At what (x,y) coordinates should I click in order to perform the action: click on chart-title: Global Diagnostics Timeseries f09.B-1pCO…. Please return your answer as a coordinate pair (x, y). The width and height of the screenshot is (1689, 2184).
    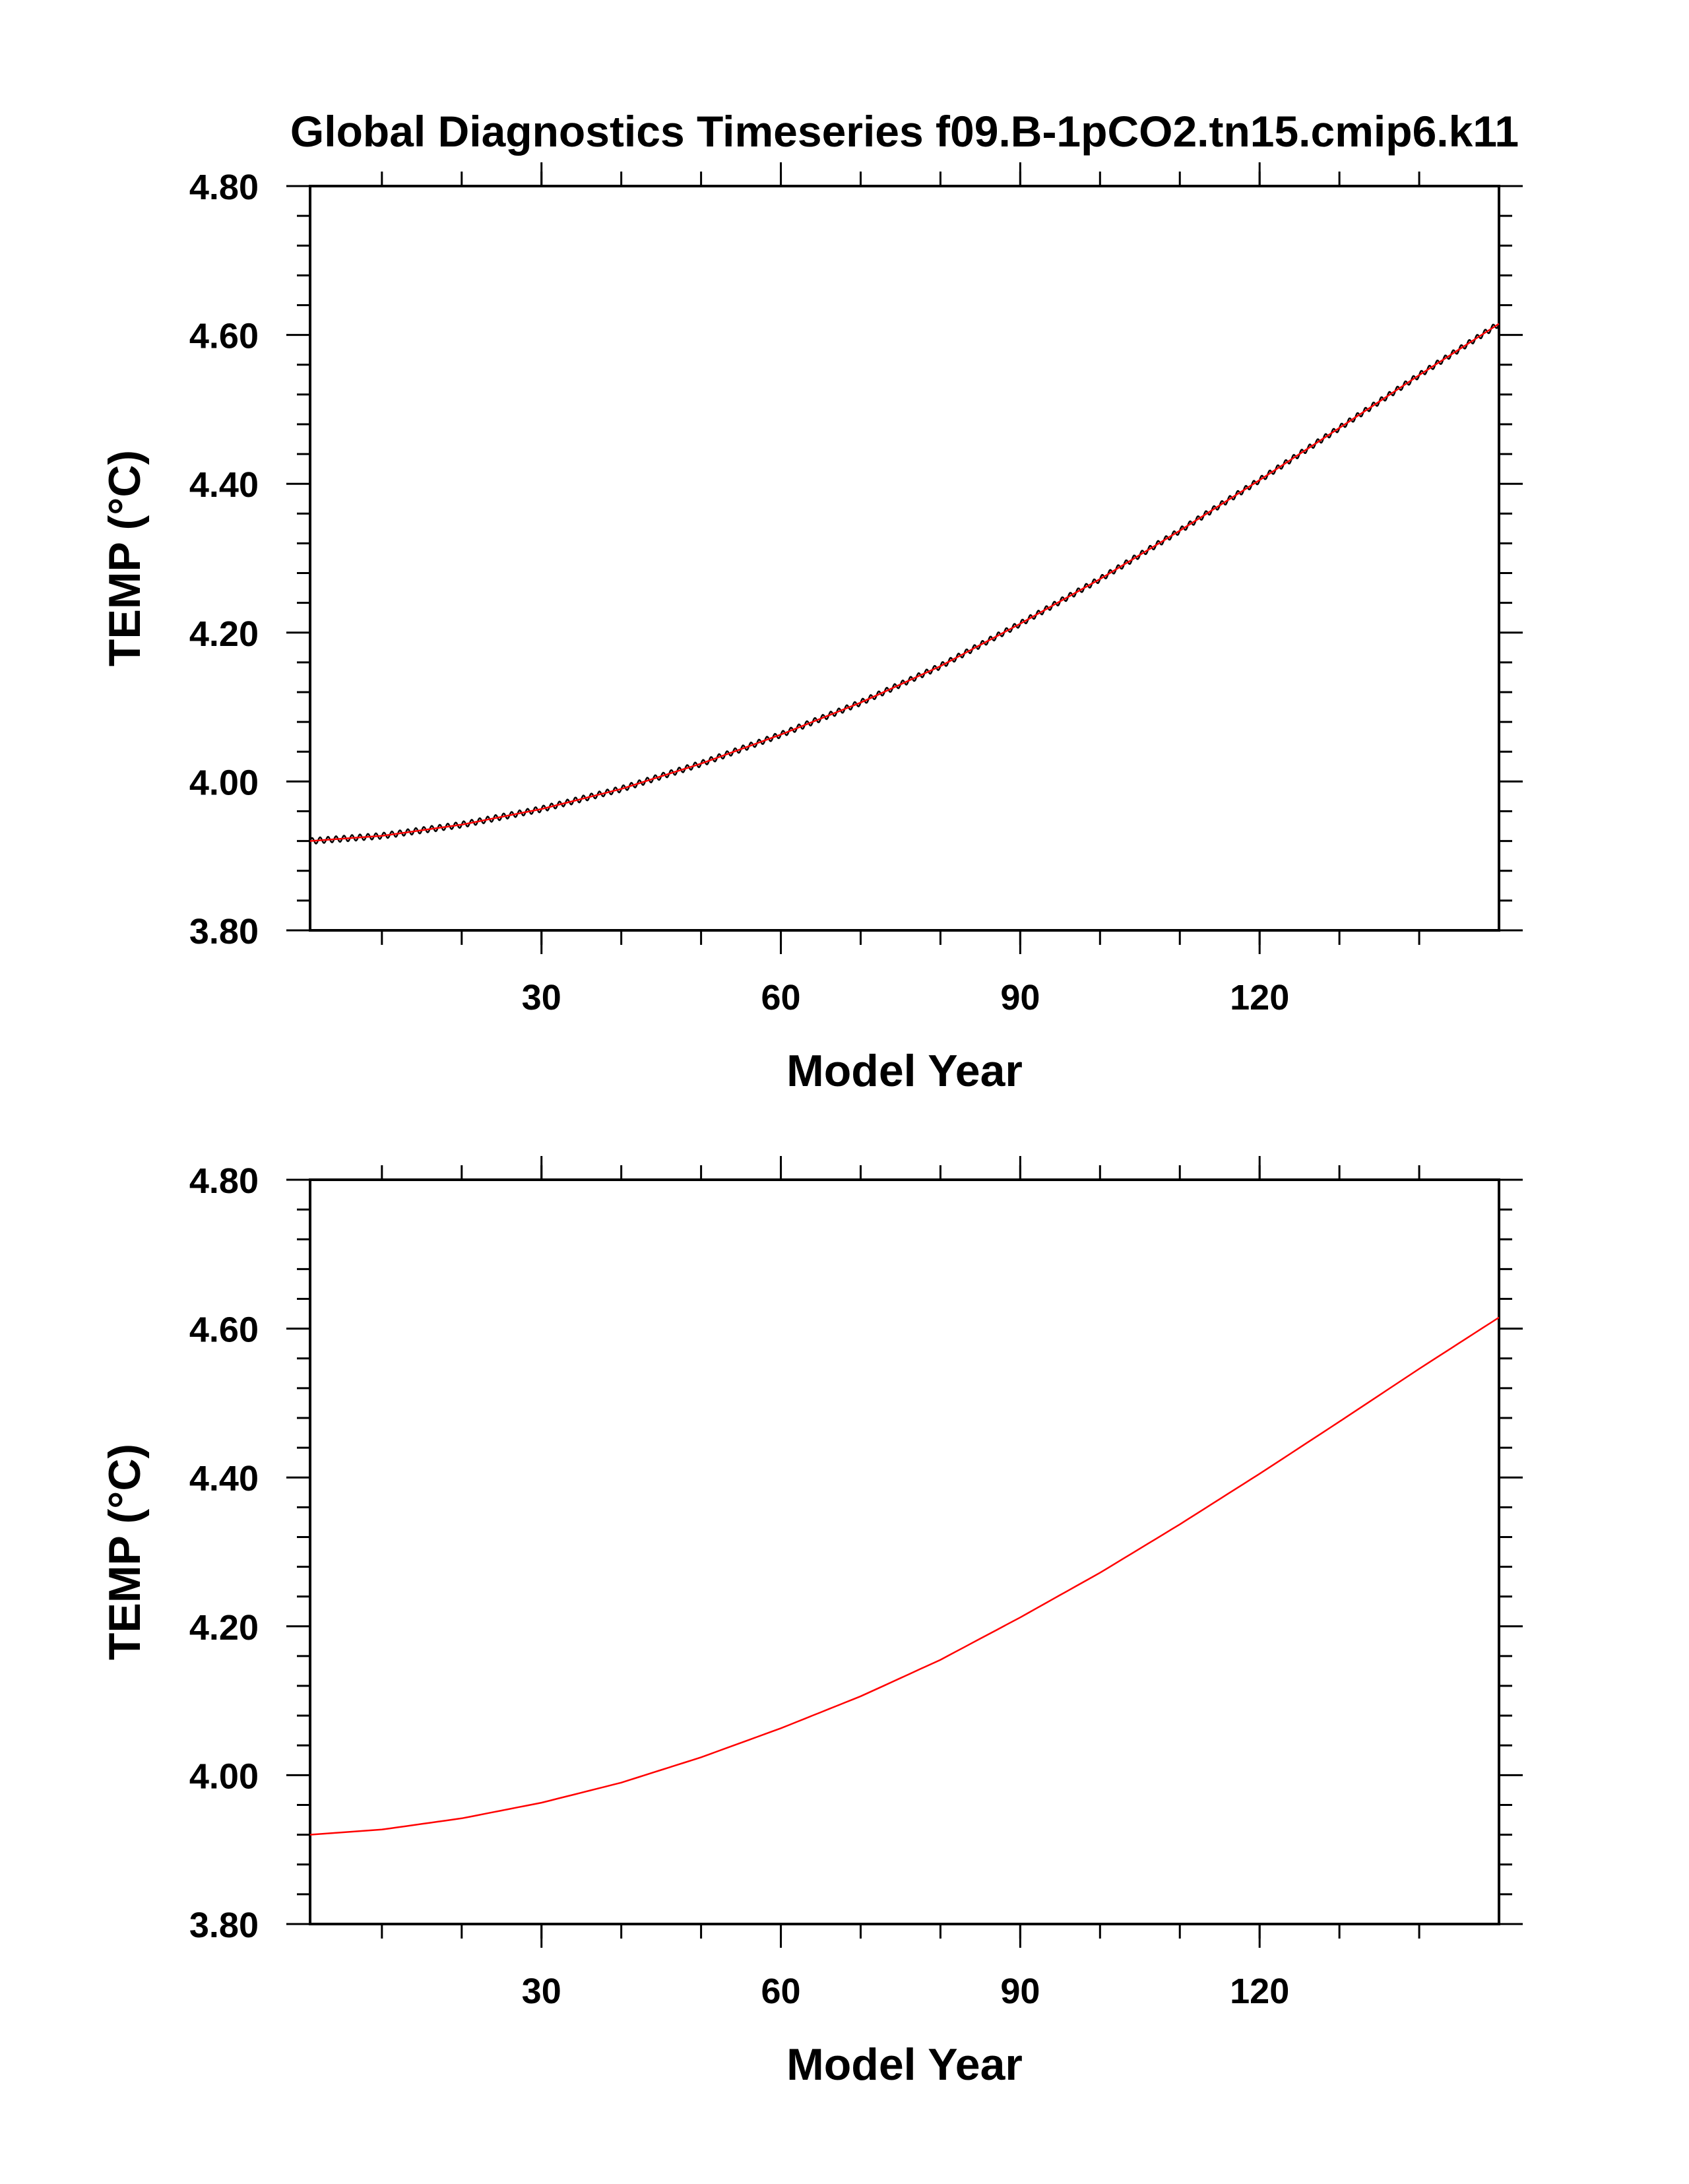
    Looking at the image, I should click on (904, 131).